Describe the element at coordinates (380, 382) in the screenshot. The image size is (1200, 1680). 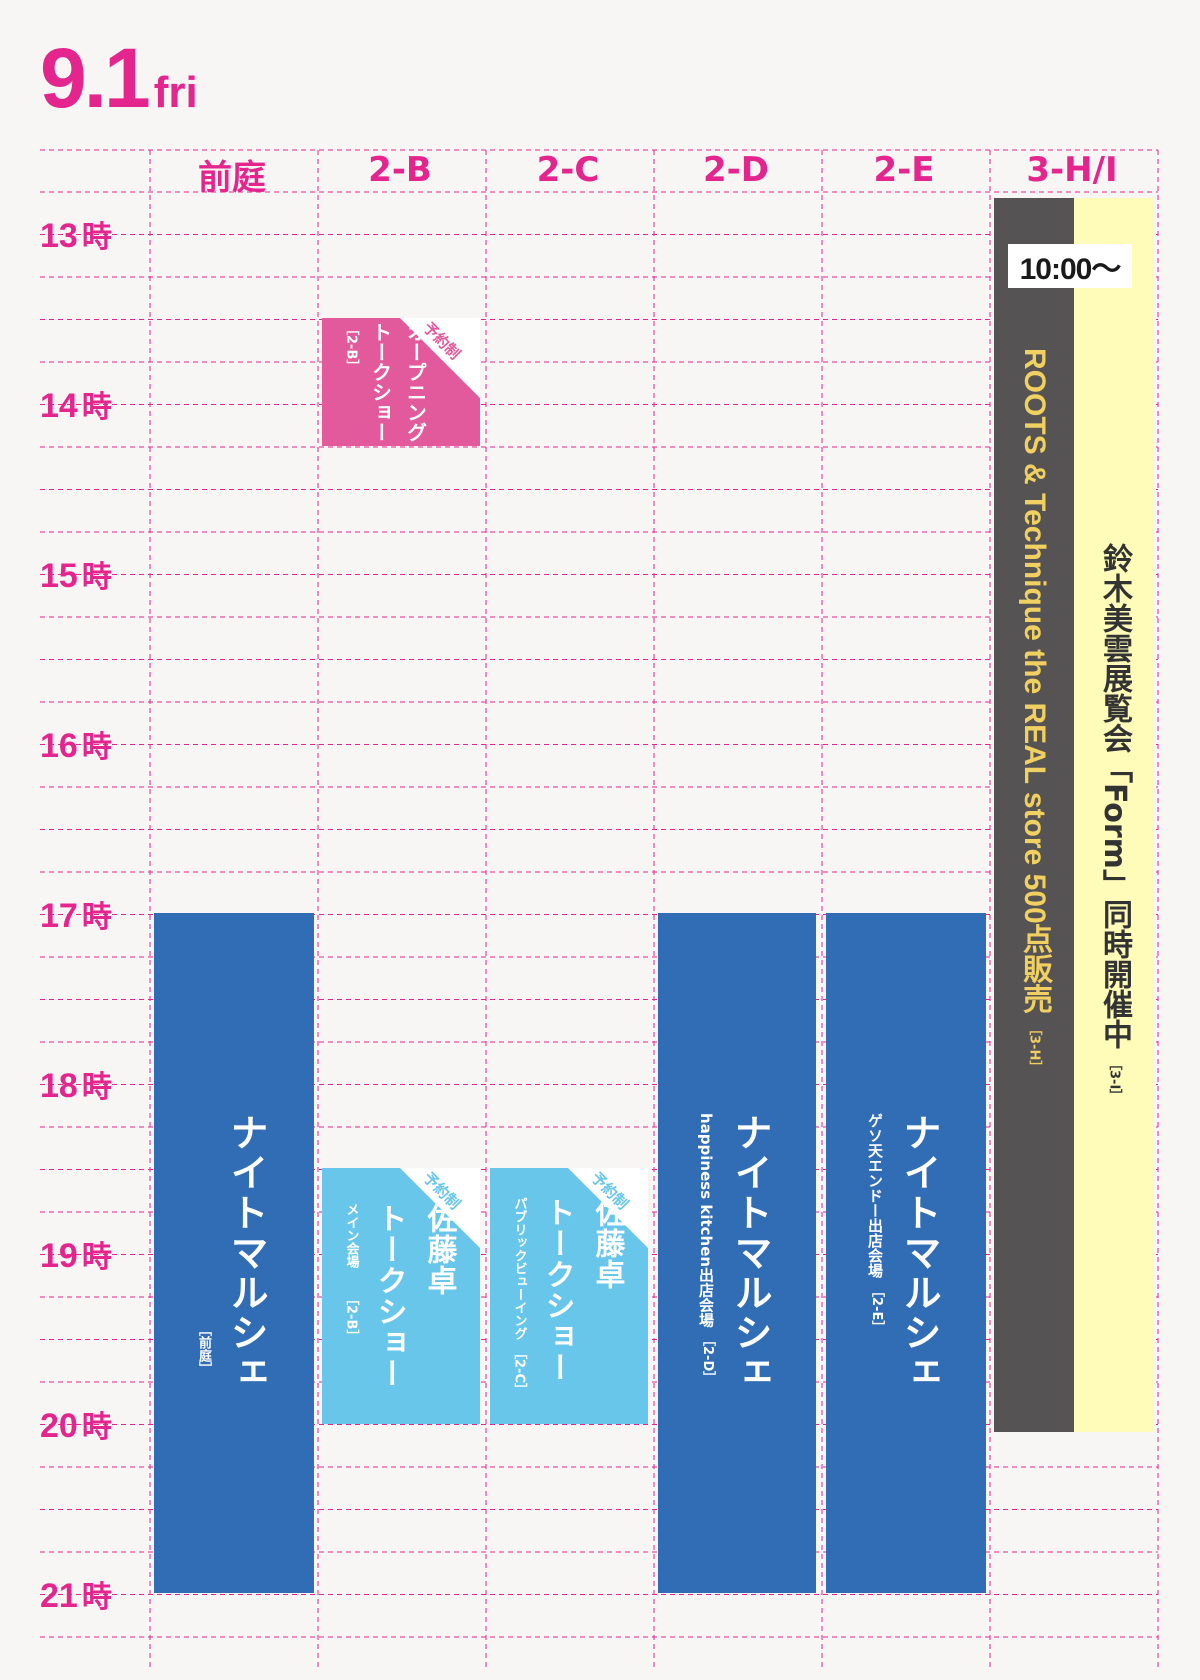
I see `event-title-line: トークショー` at that location.